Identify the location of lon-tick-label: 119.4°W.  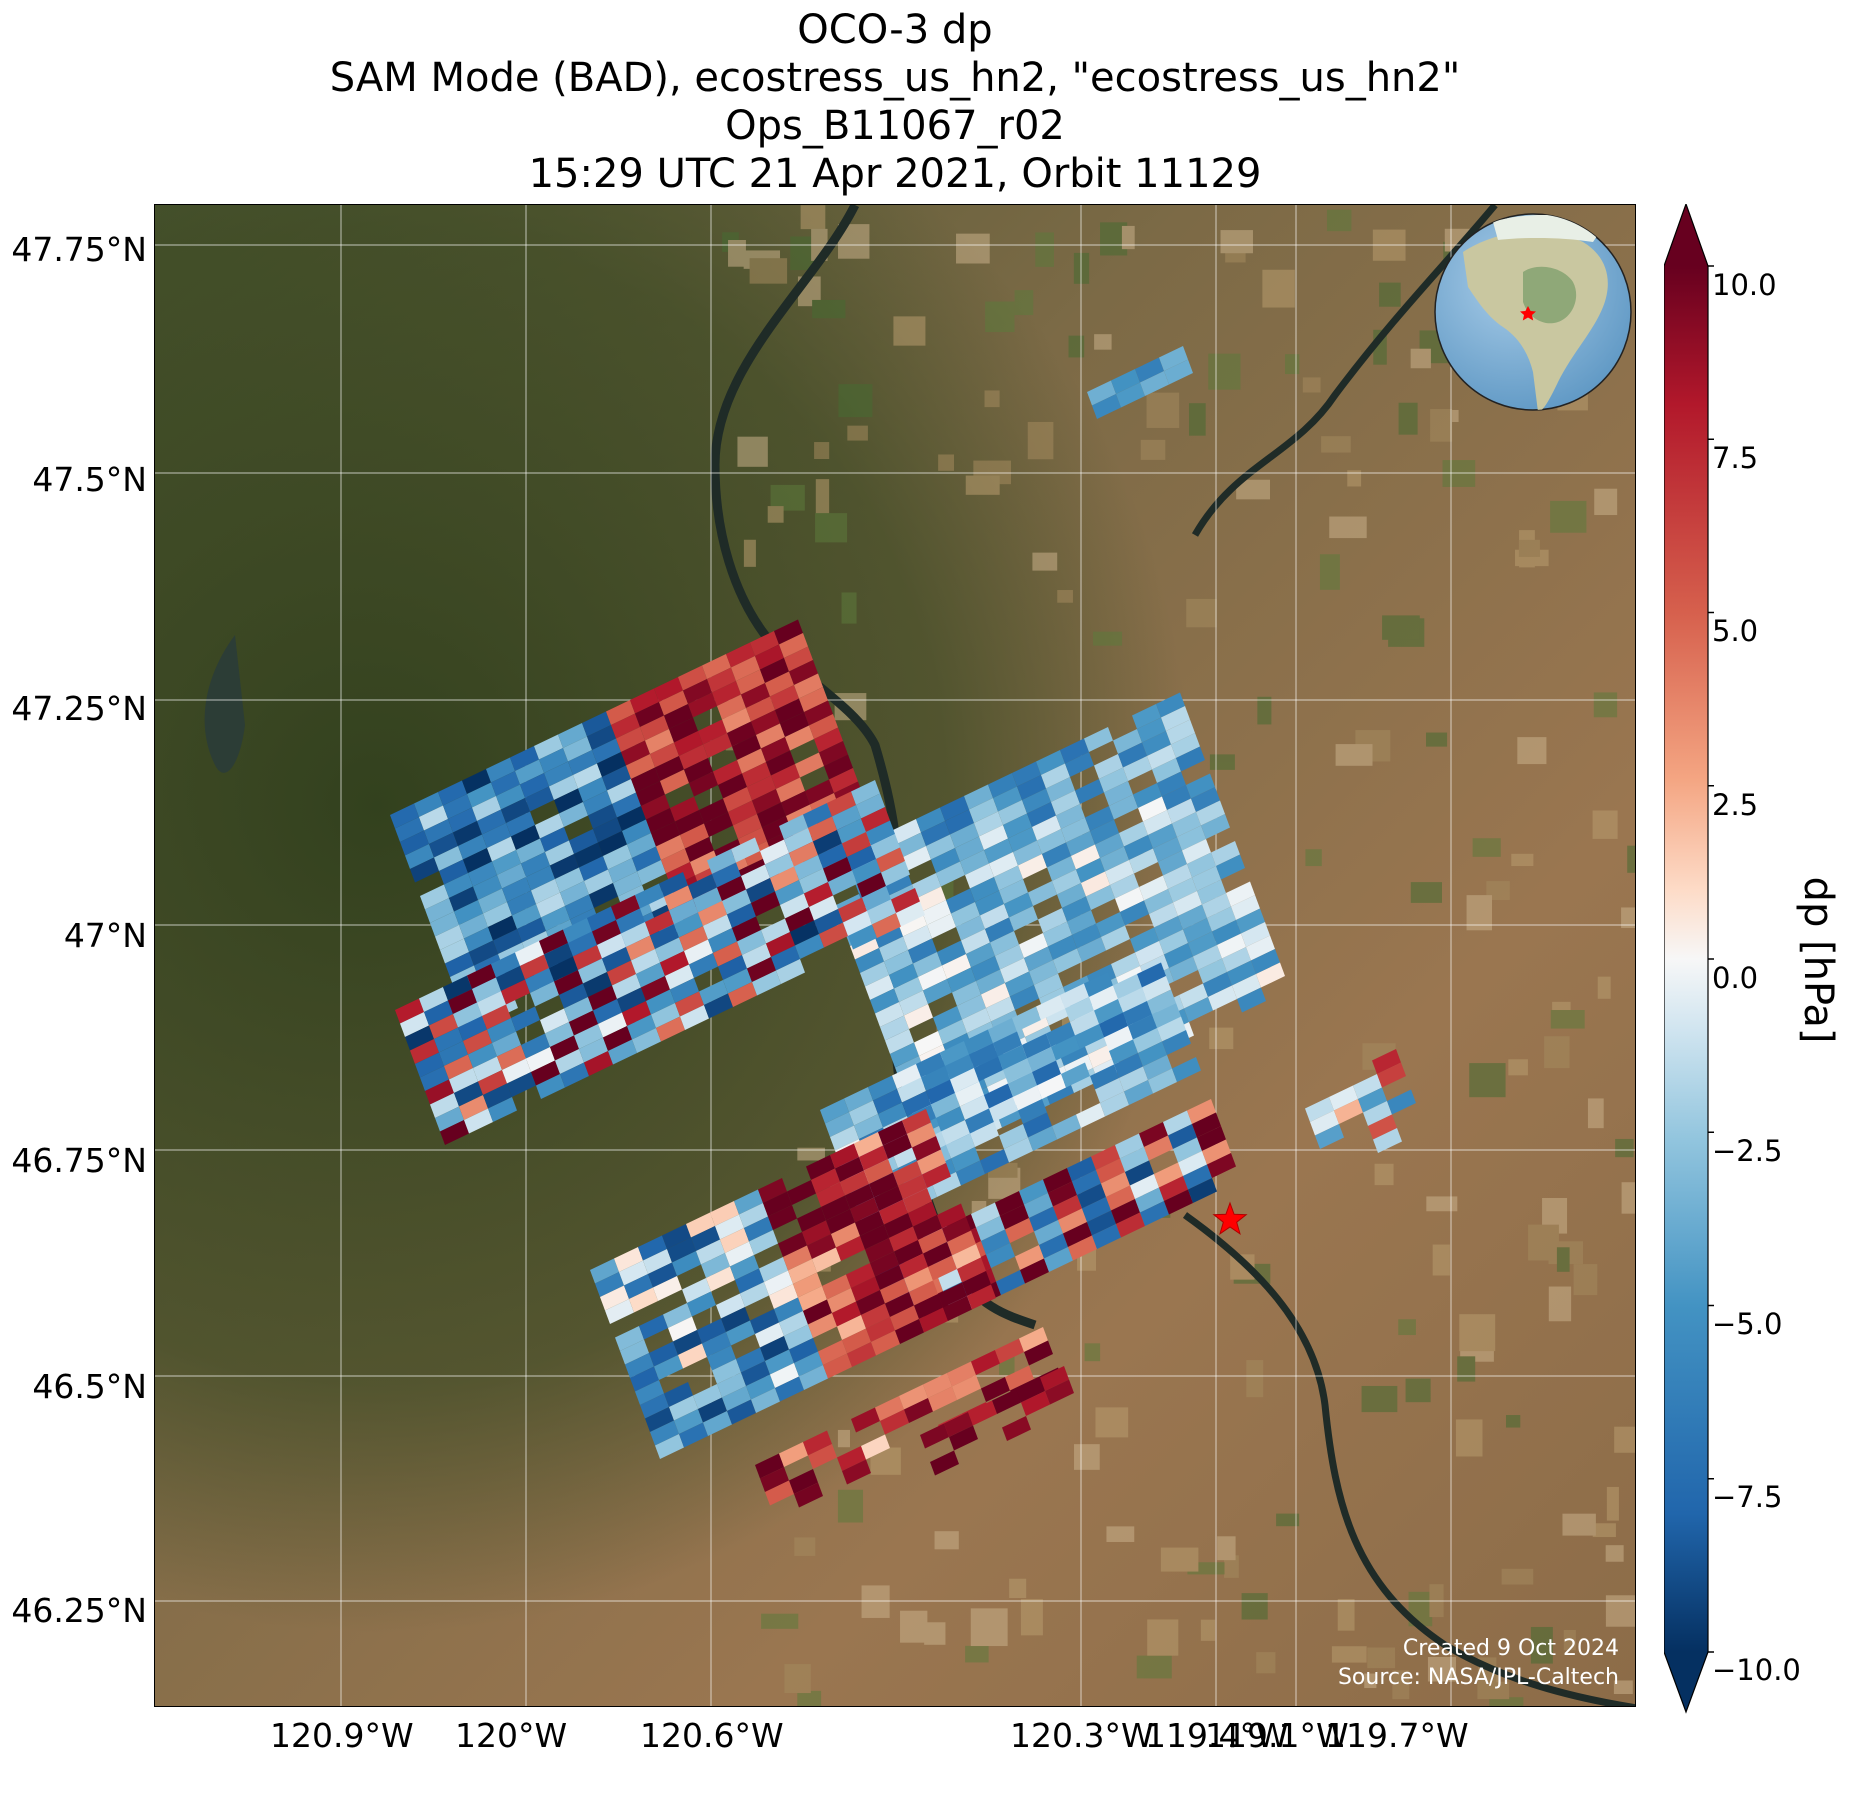
(1217, 1735).